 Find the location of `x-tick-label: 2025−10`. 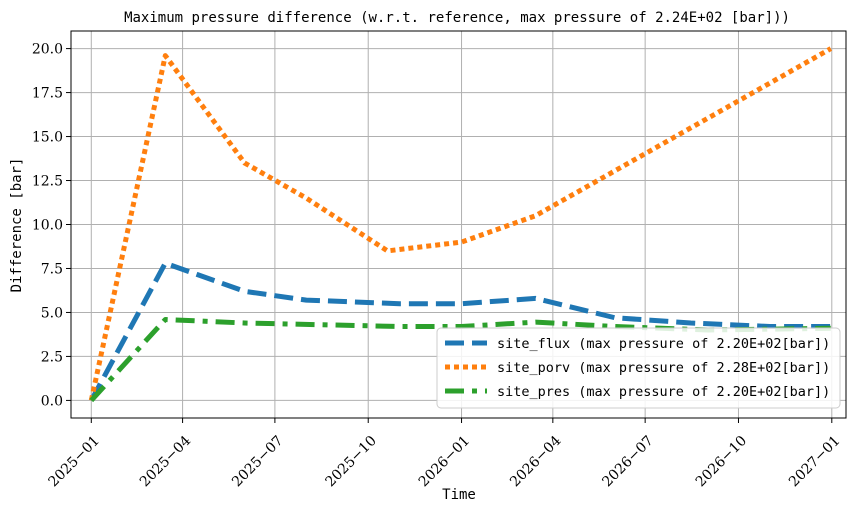

x-tick-label: 2025−10 is located at coordinates (350, 461).